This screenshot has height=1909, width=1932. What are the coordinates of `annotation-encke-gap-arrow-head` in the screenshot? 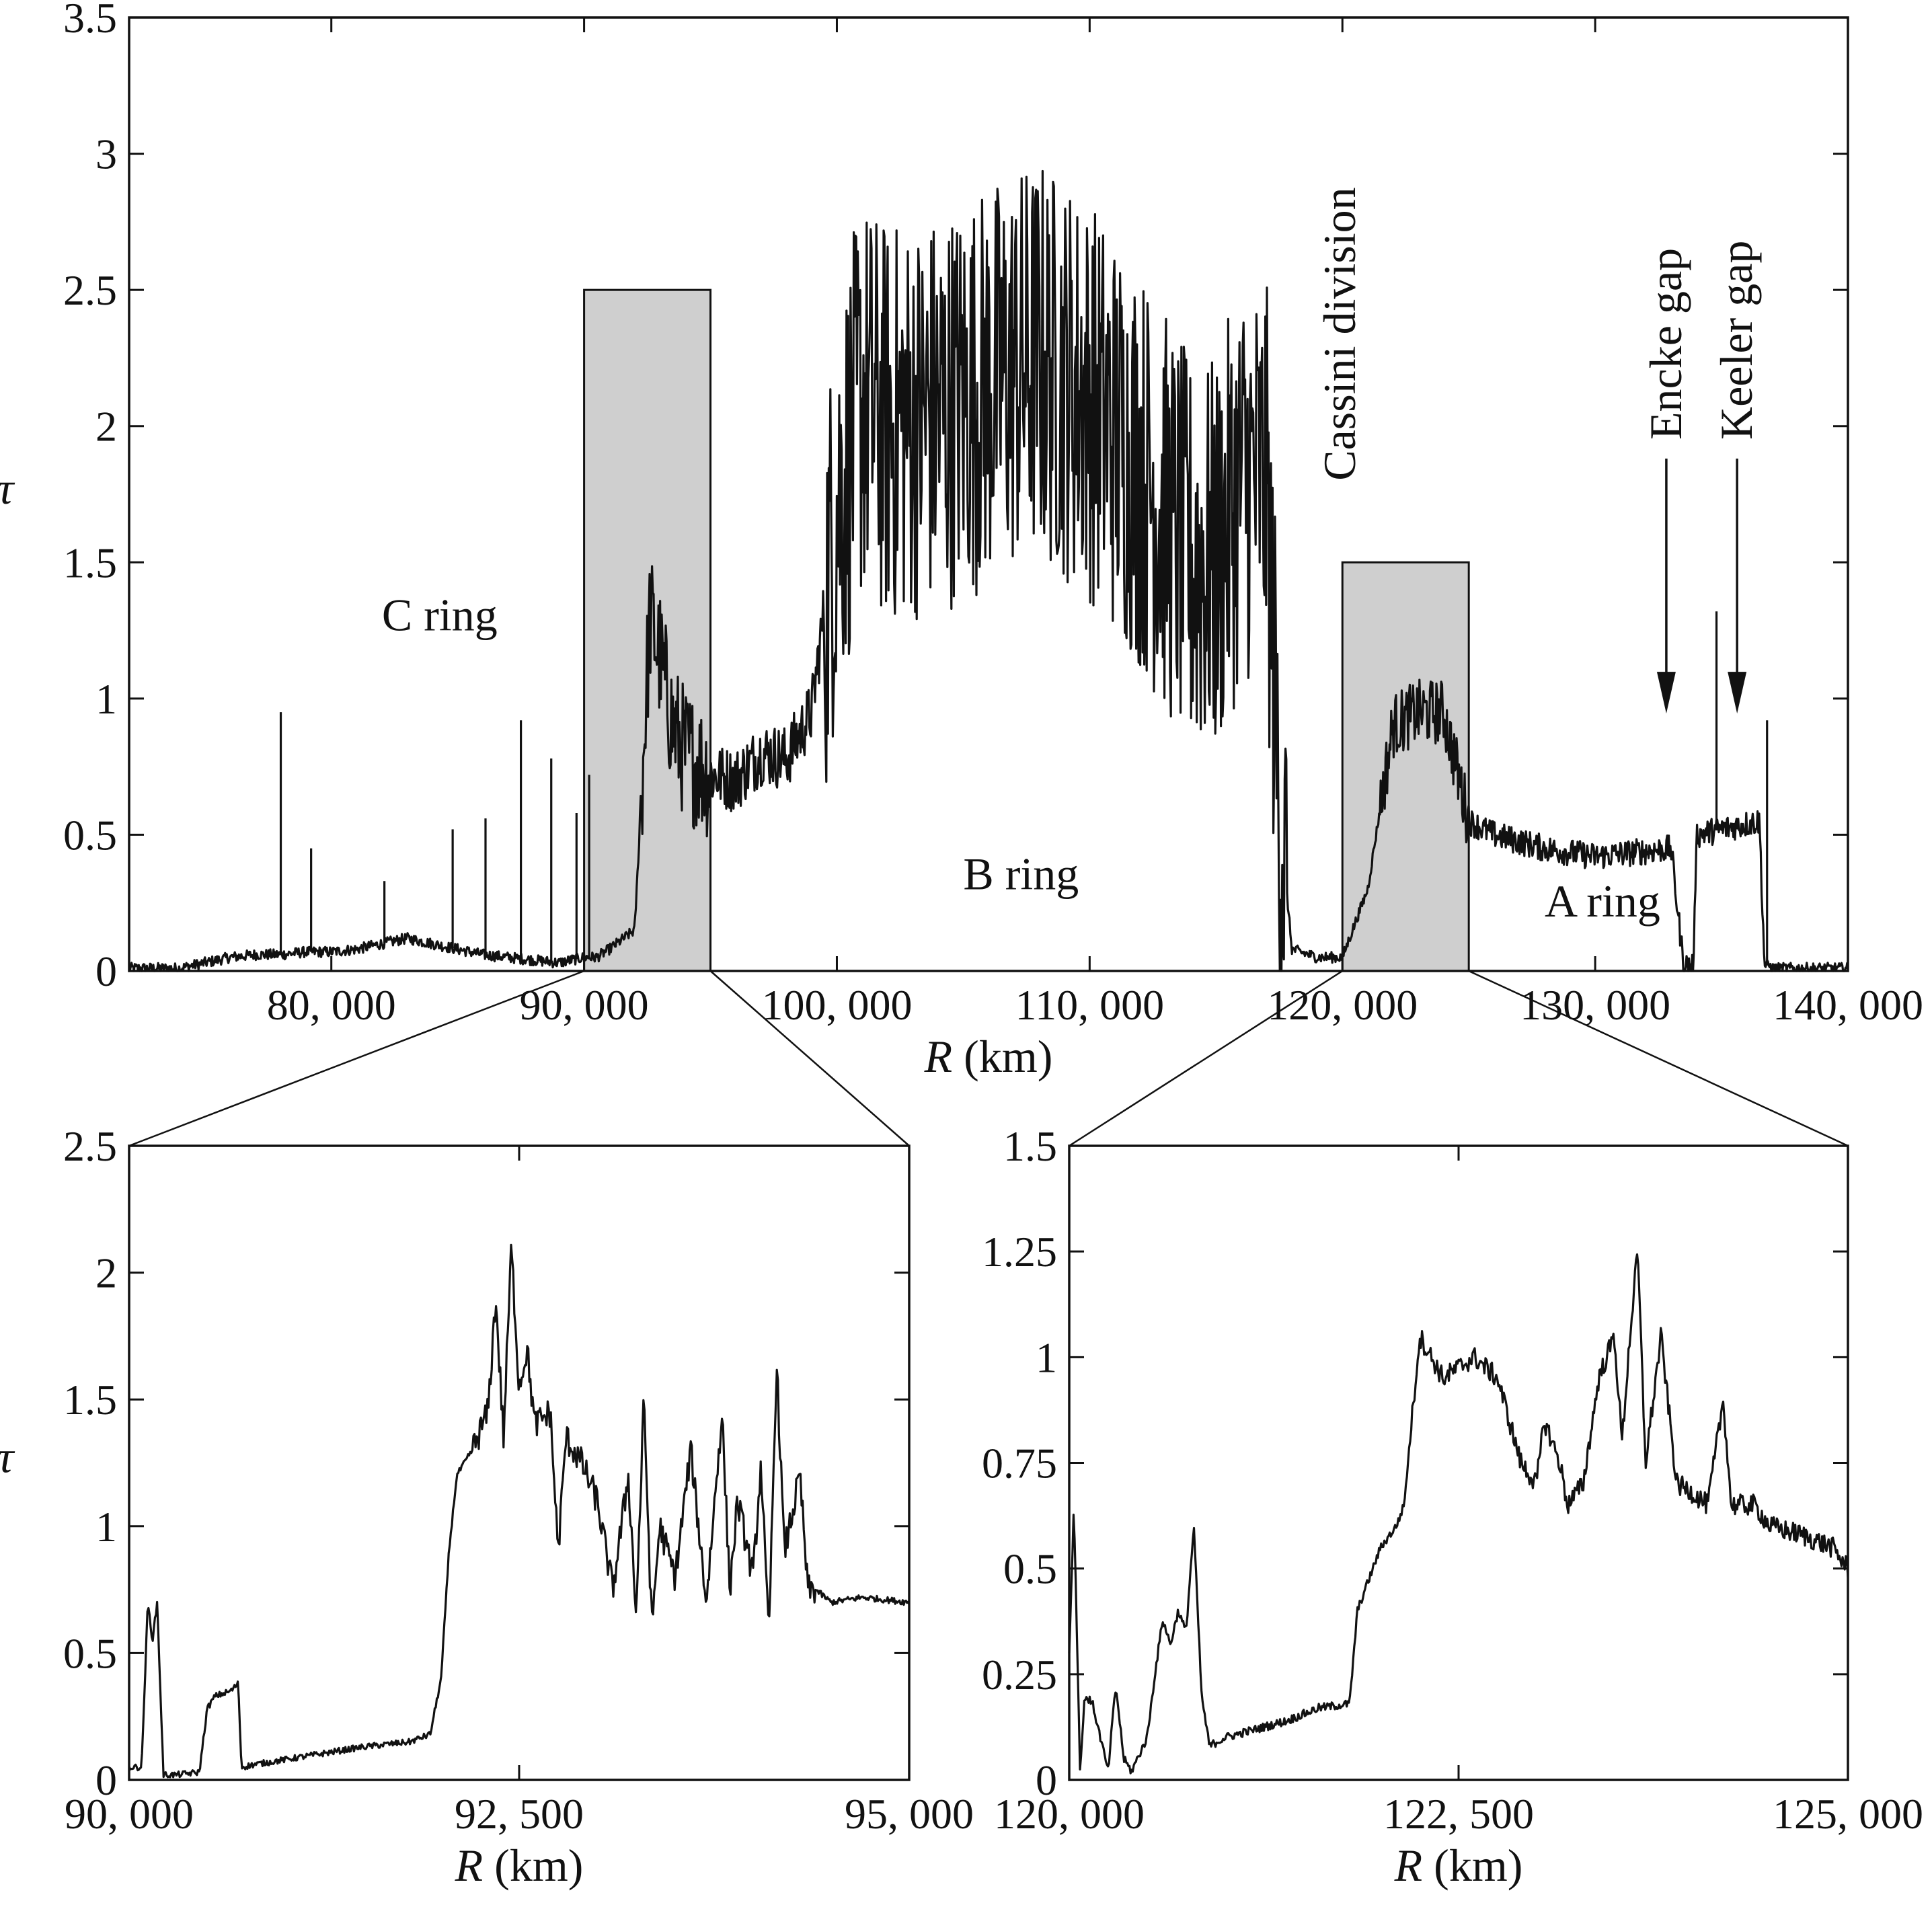 It's located at (1666, 693).